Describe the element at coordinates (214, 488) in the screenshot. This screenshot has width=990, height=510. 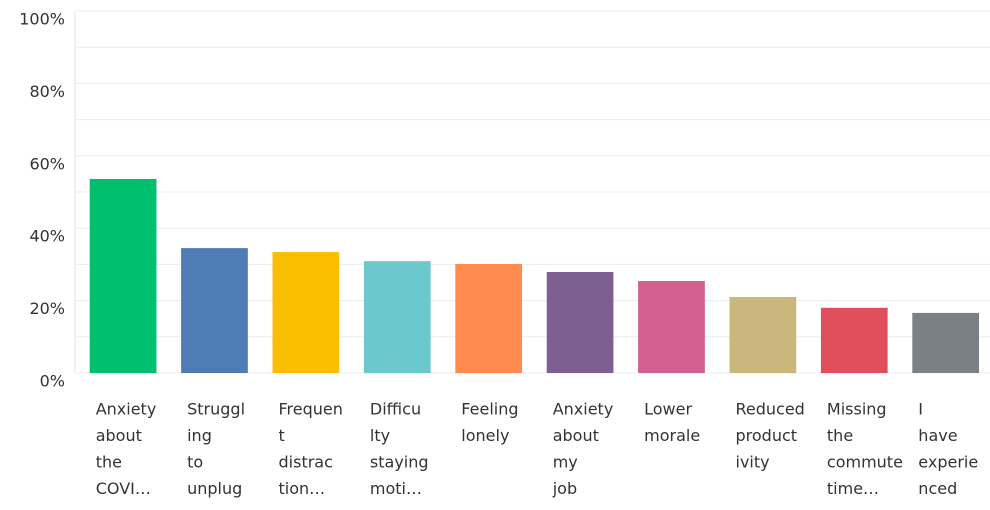
I see `x-tick-label: unplug` at that location.